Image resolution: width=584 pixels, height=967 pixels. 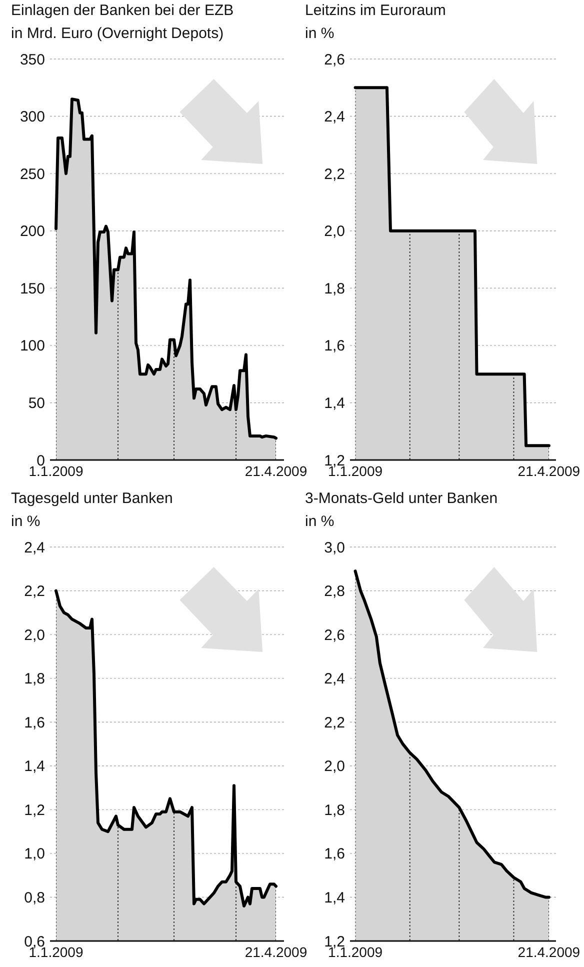 What do you see at coordinates (92, 498) in the screenshot?
I see `chart-title: Tagesgeld unter Banken` at bounding box center [92, 498].